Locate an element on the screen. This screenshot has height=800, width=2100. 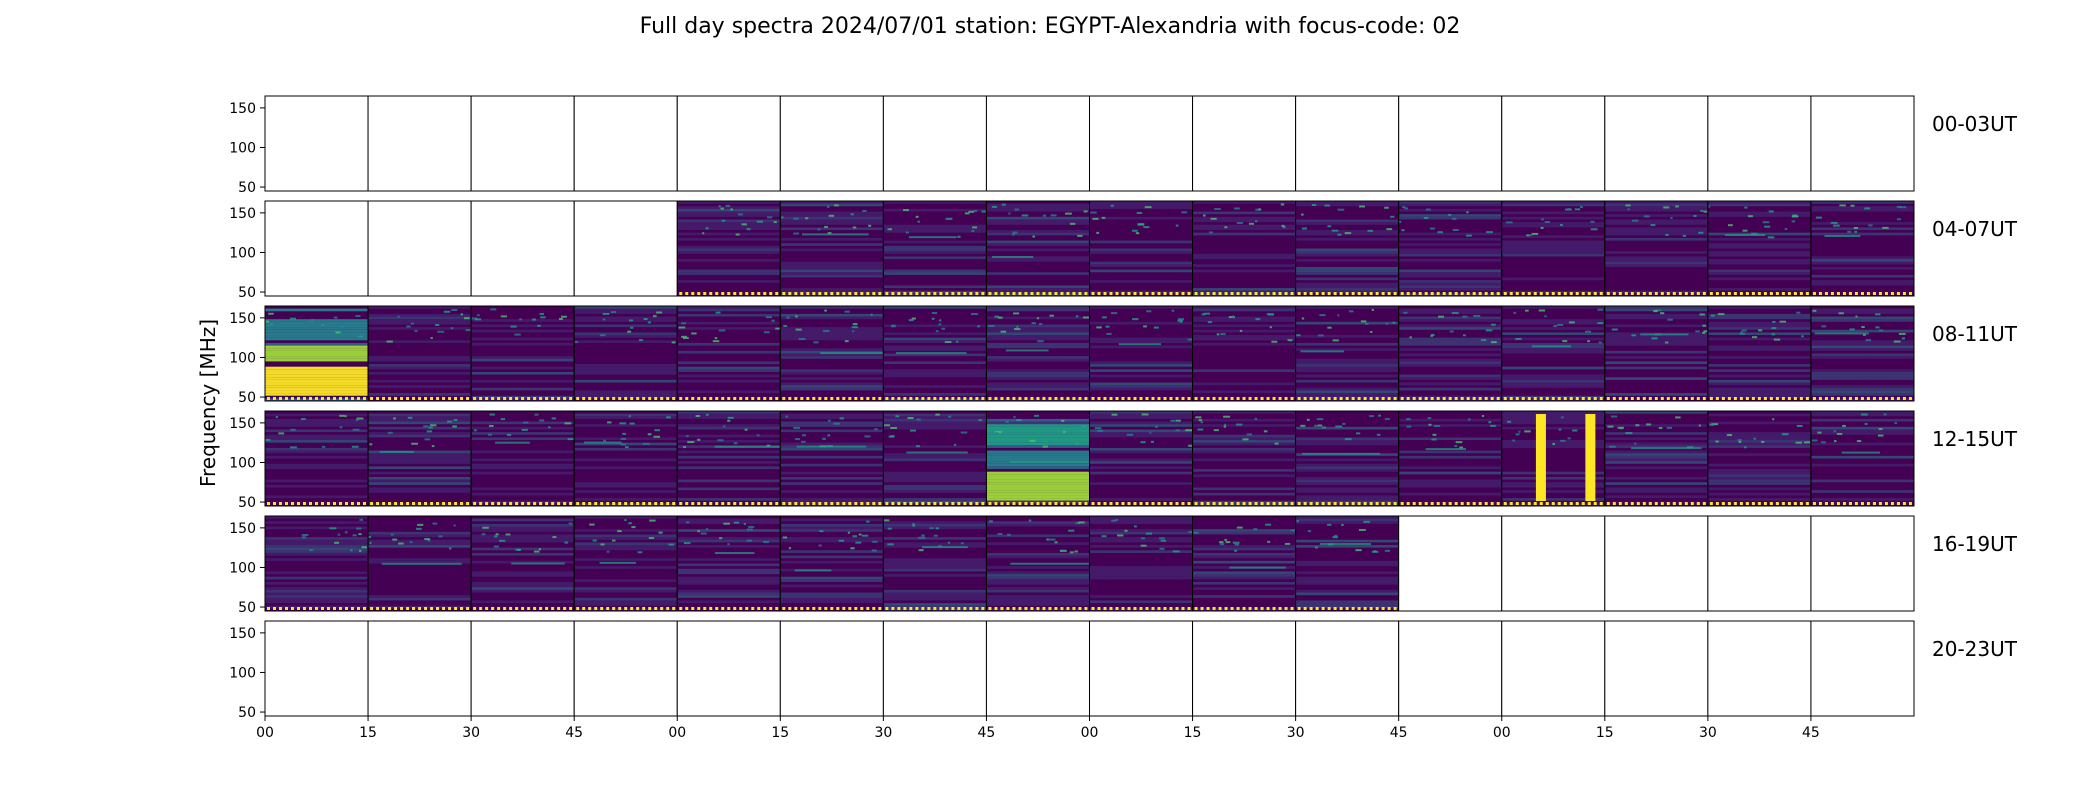
panel-frame is located at coordinates (1862, 143).